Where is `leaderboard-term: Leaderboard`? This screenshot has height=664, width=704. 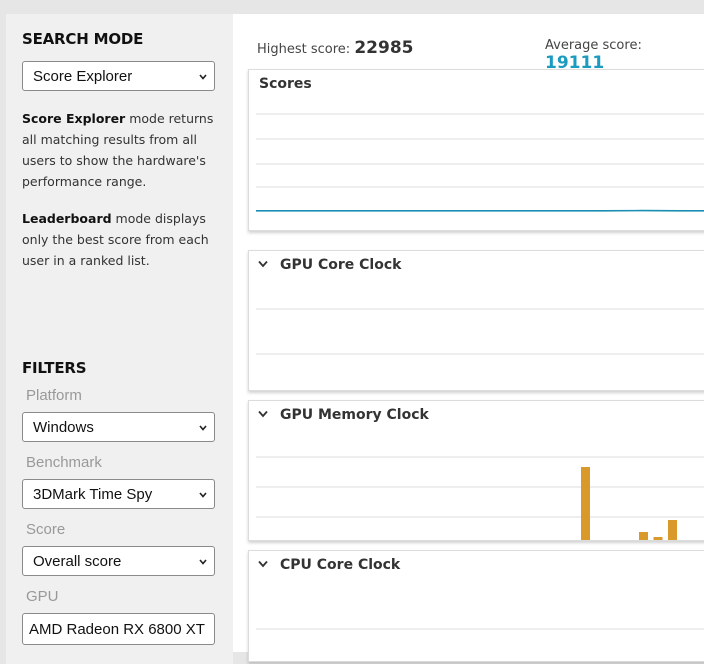 leaderboard-term: Leaderboard is located at coordinates (67, 218).